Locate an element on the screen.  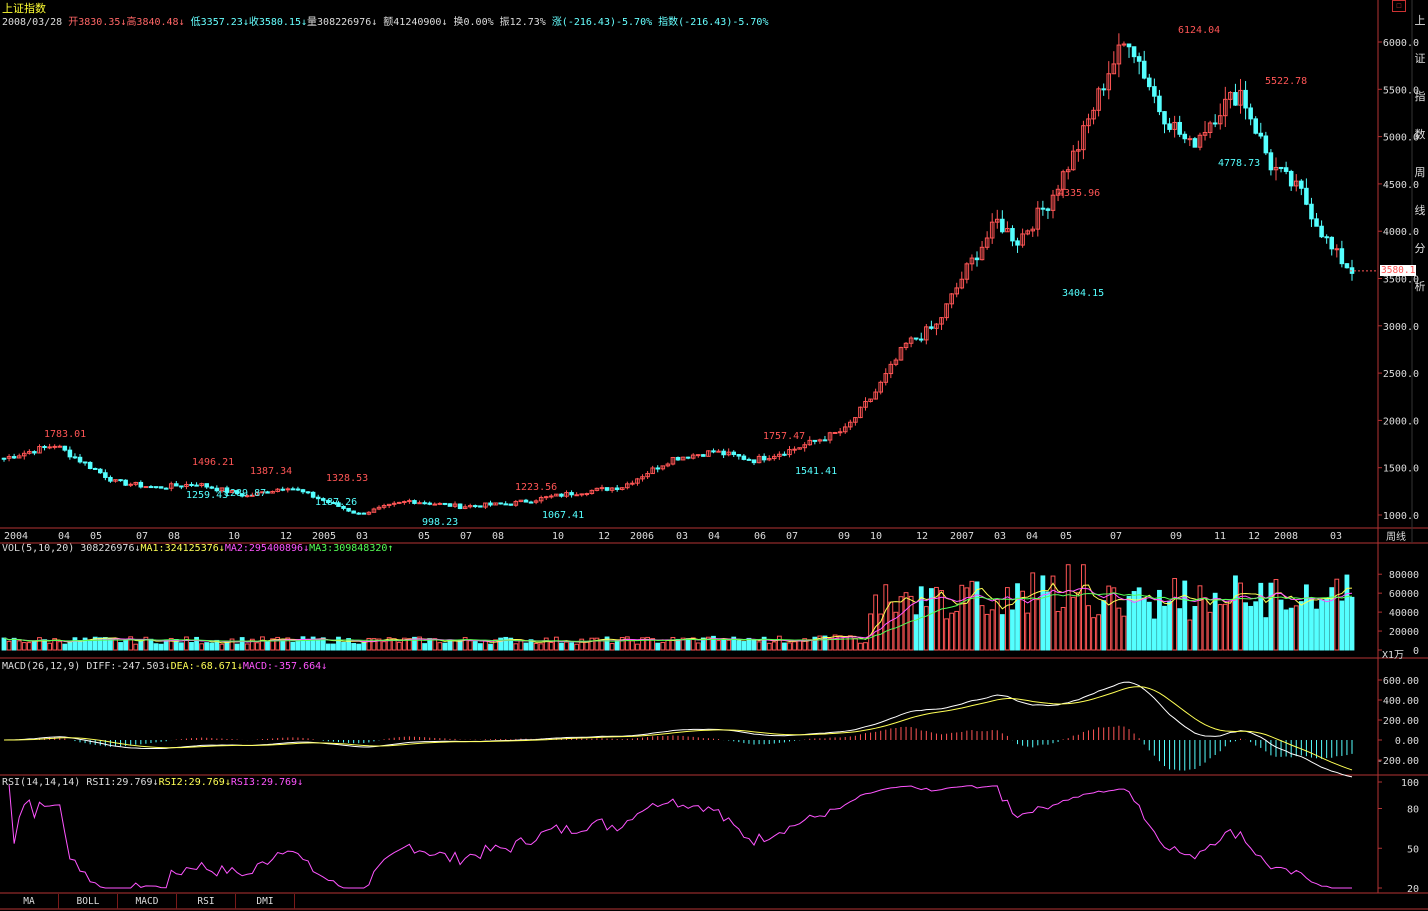
price-annotation: 4335.96 is located at coordinates (1079, 193).